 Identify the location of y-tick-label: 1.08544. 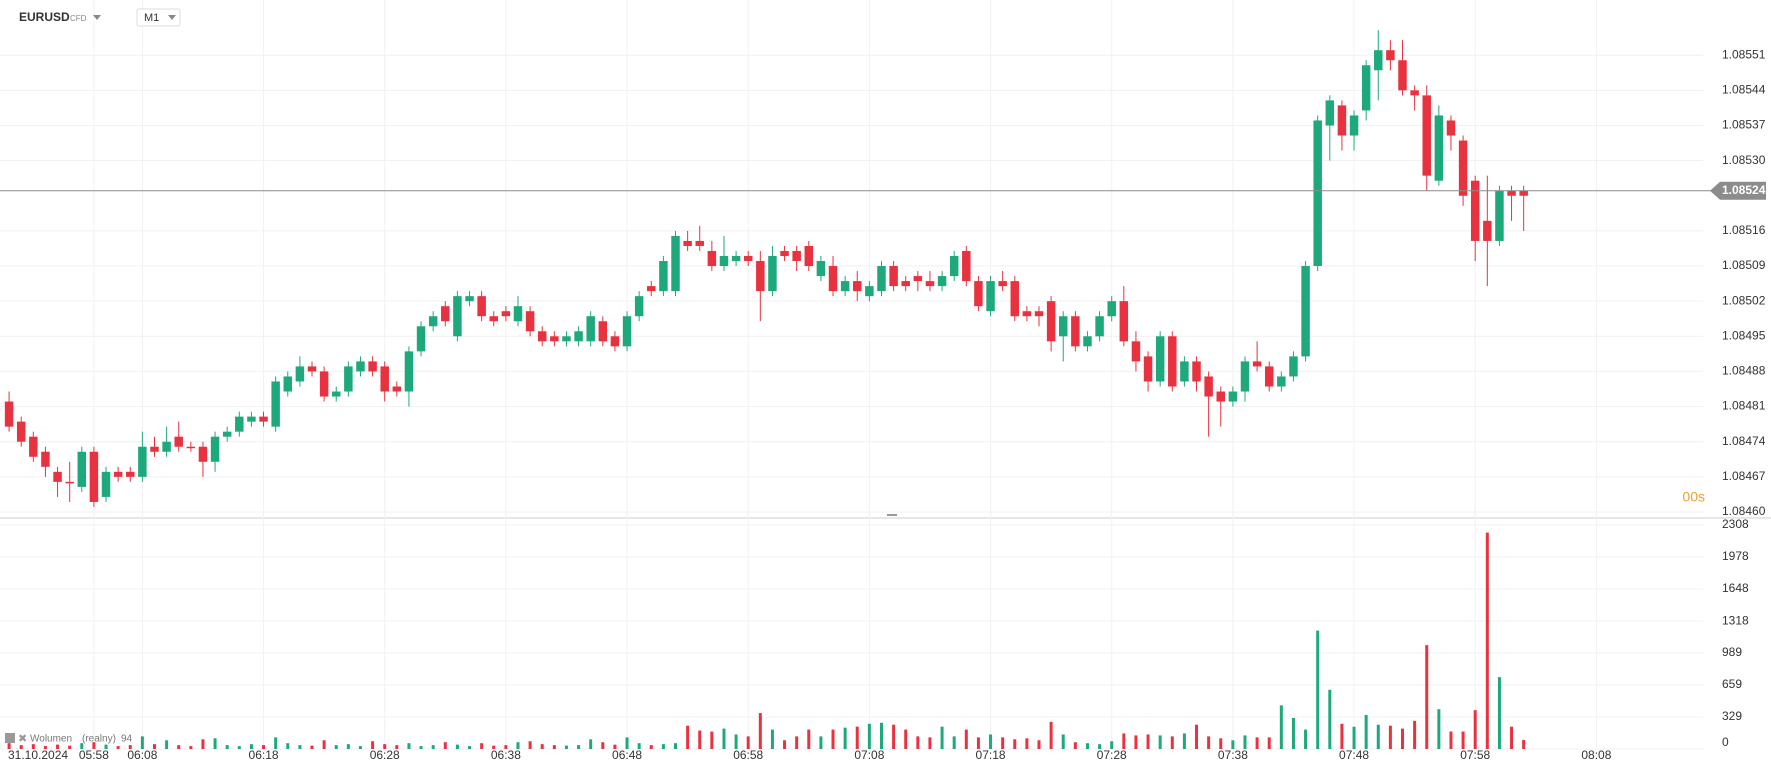
(1744, 90).